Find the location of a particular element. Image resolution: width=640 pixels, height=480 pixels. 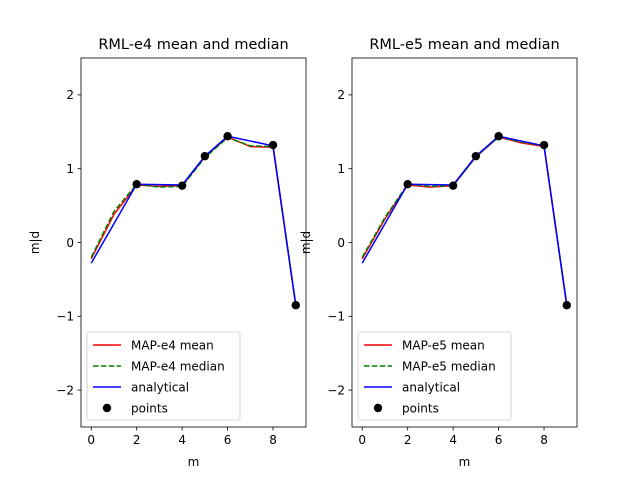

legend-entry: MAP-e5 median is located at coordinates (449, 366).